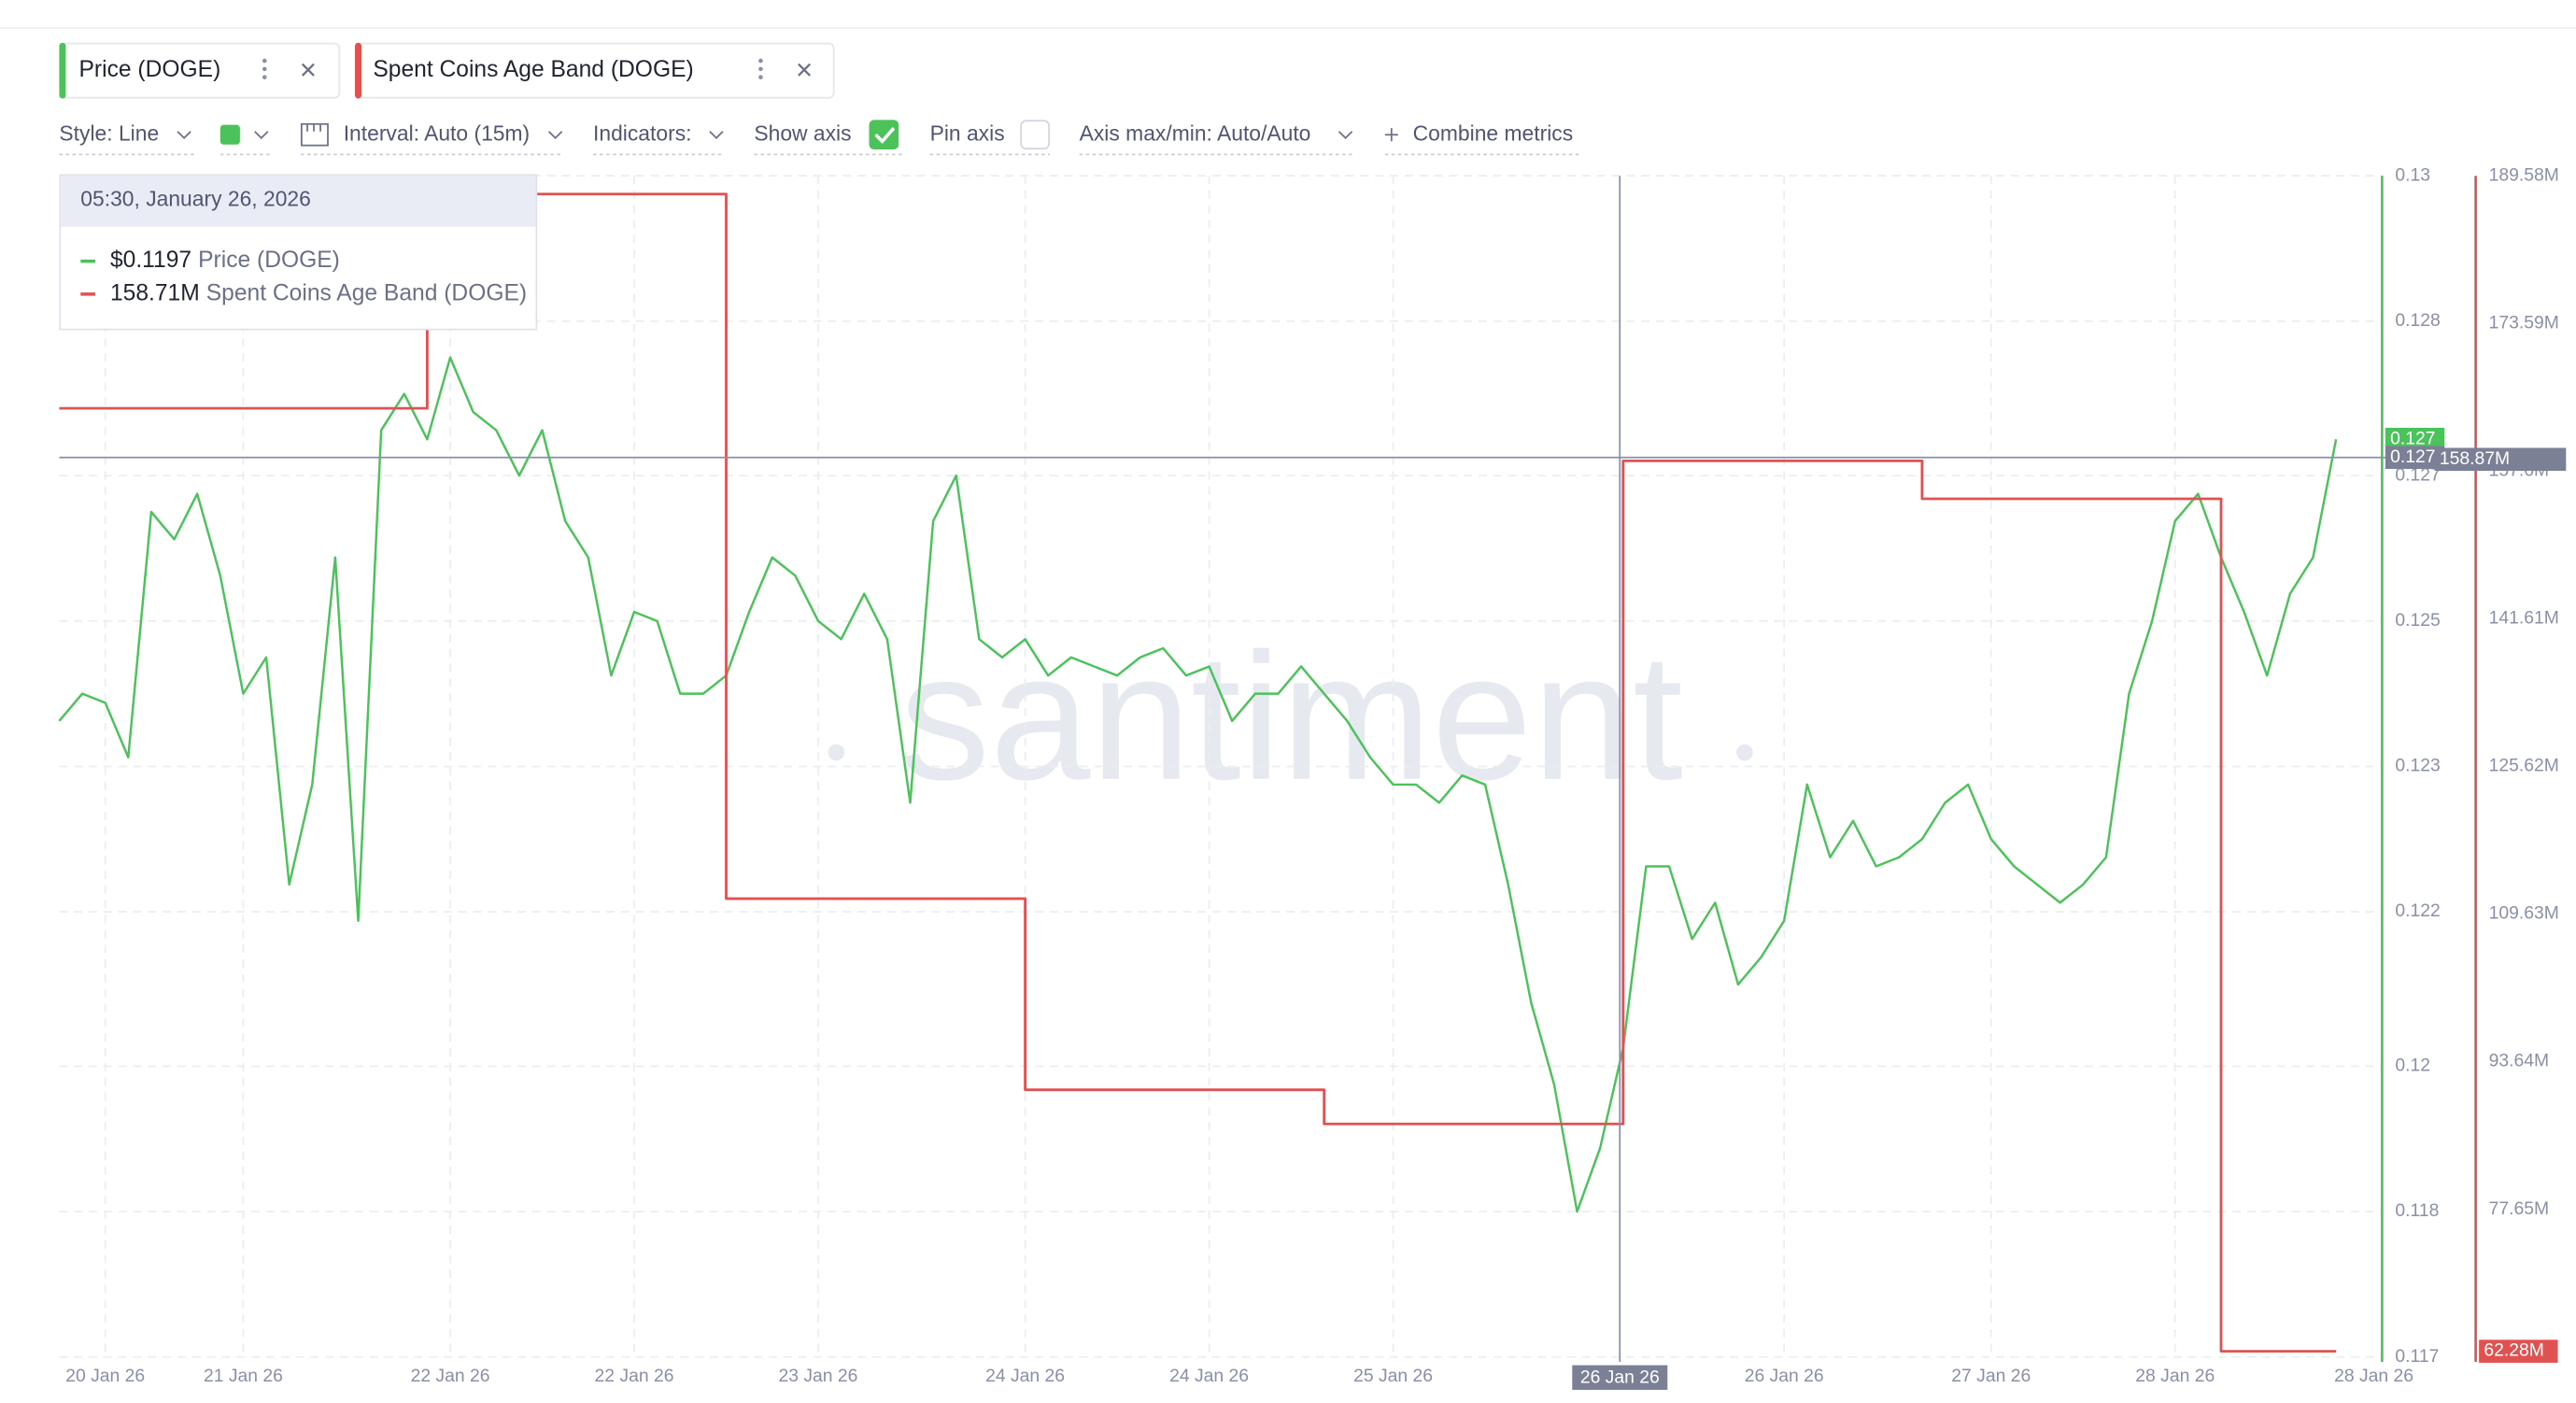  I want to click on crosshair-x-badge-bg, so click(1620, 1377).